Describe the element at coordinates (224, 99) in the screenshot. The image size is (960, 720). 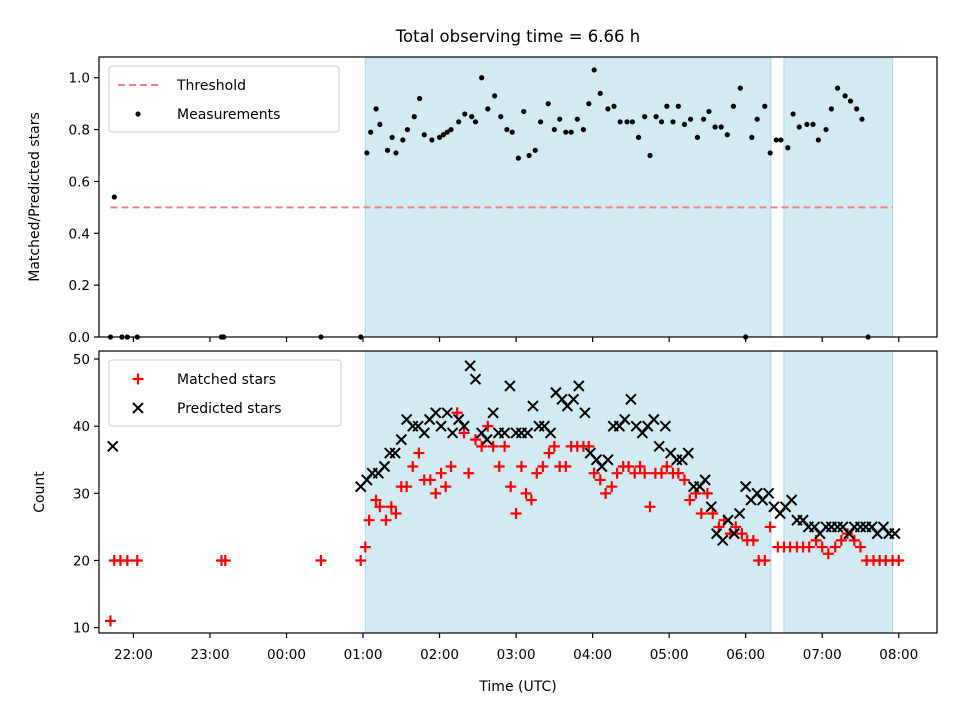
I see `legend-box` at that location.